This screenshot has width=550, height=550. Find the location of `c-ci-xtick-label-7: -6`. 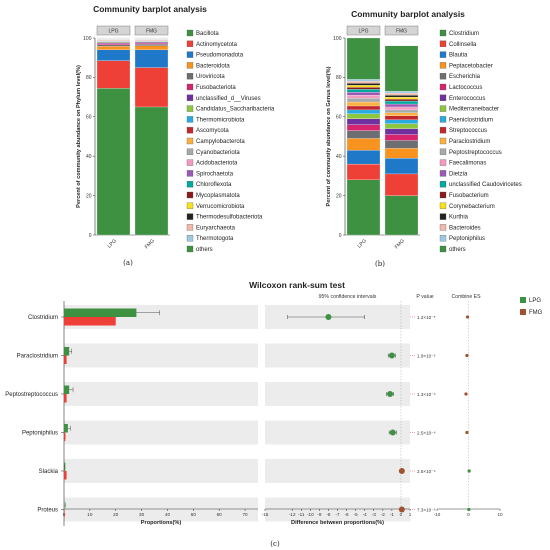

c-ci-xtick-label-7: -6 is located at coordinates (347, 514).